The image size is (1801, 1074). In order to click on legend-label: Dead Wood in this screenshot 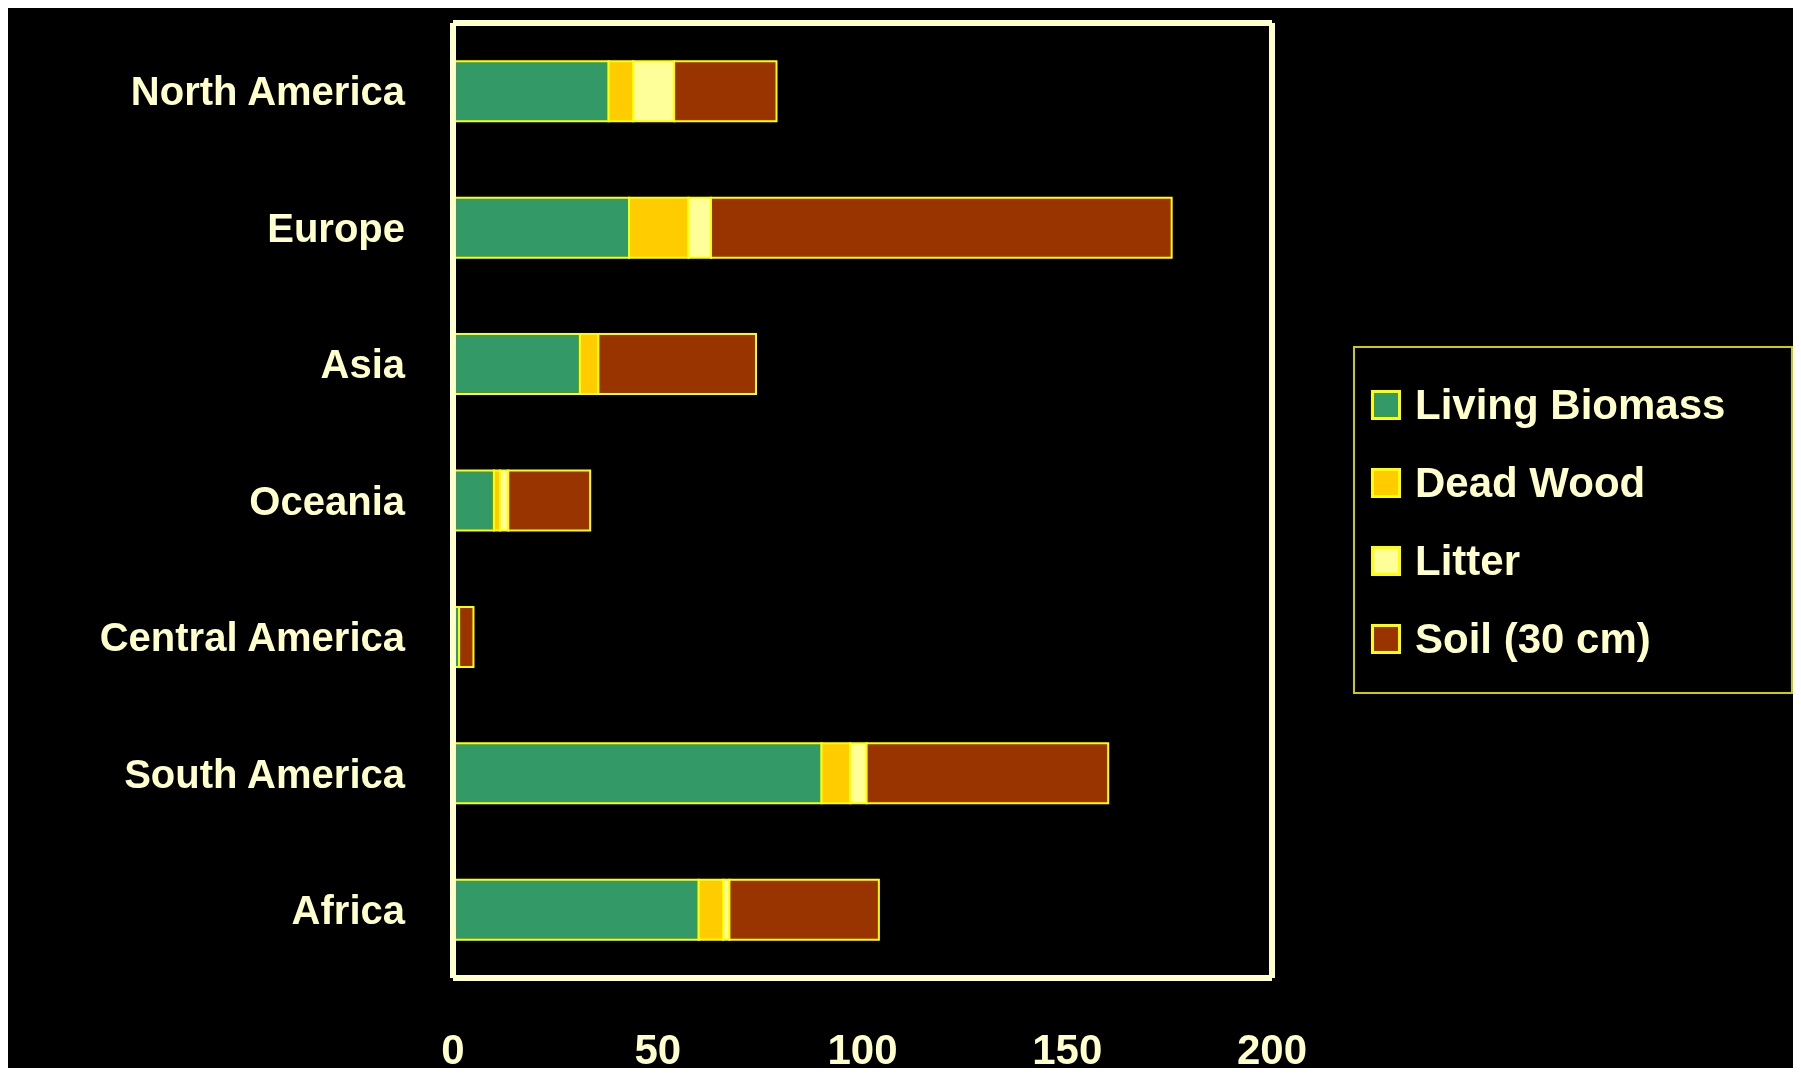, I will do `click(1530, 483)`.